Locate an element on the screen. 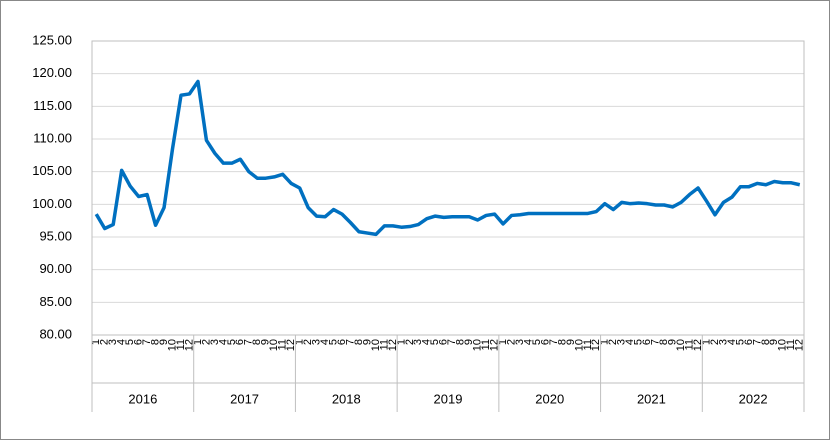 The height and width of the screenshot is (441, 831). y-tick-label: 105.00 is located at coordinates (52, 170).